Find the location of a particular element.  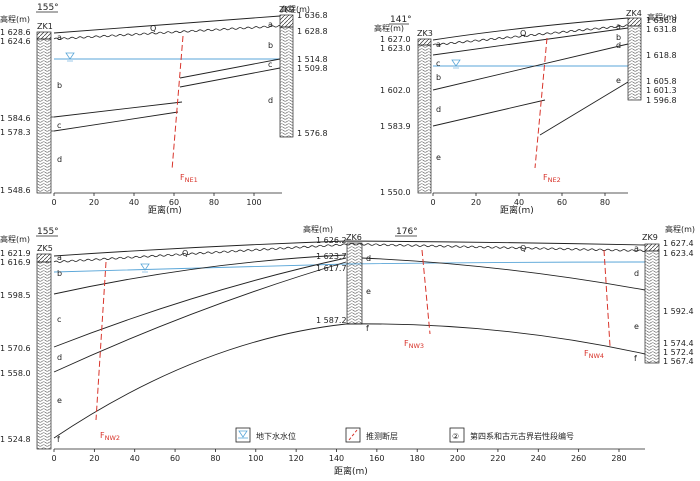

borehole-zk3-topsoil is located at coordinates (424, 42).